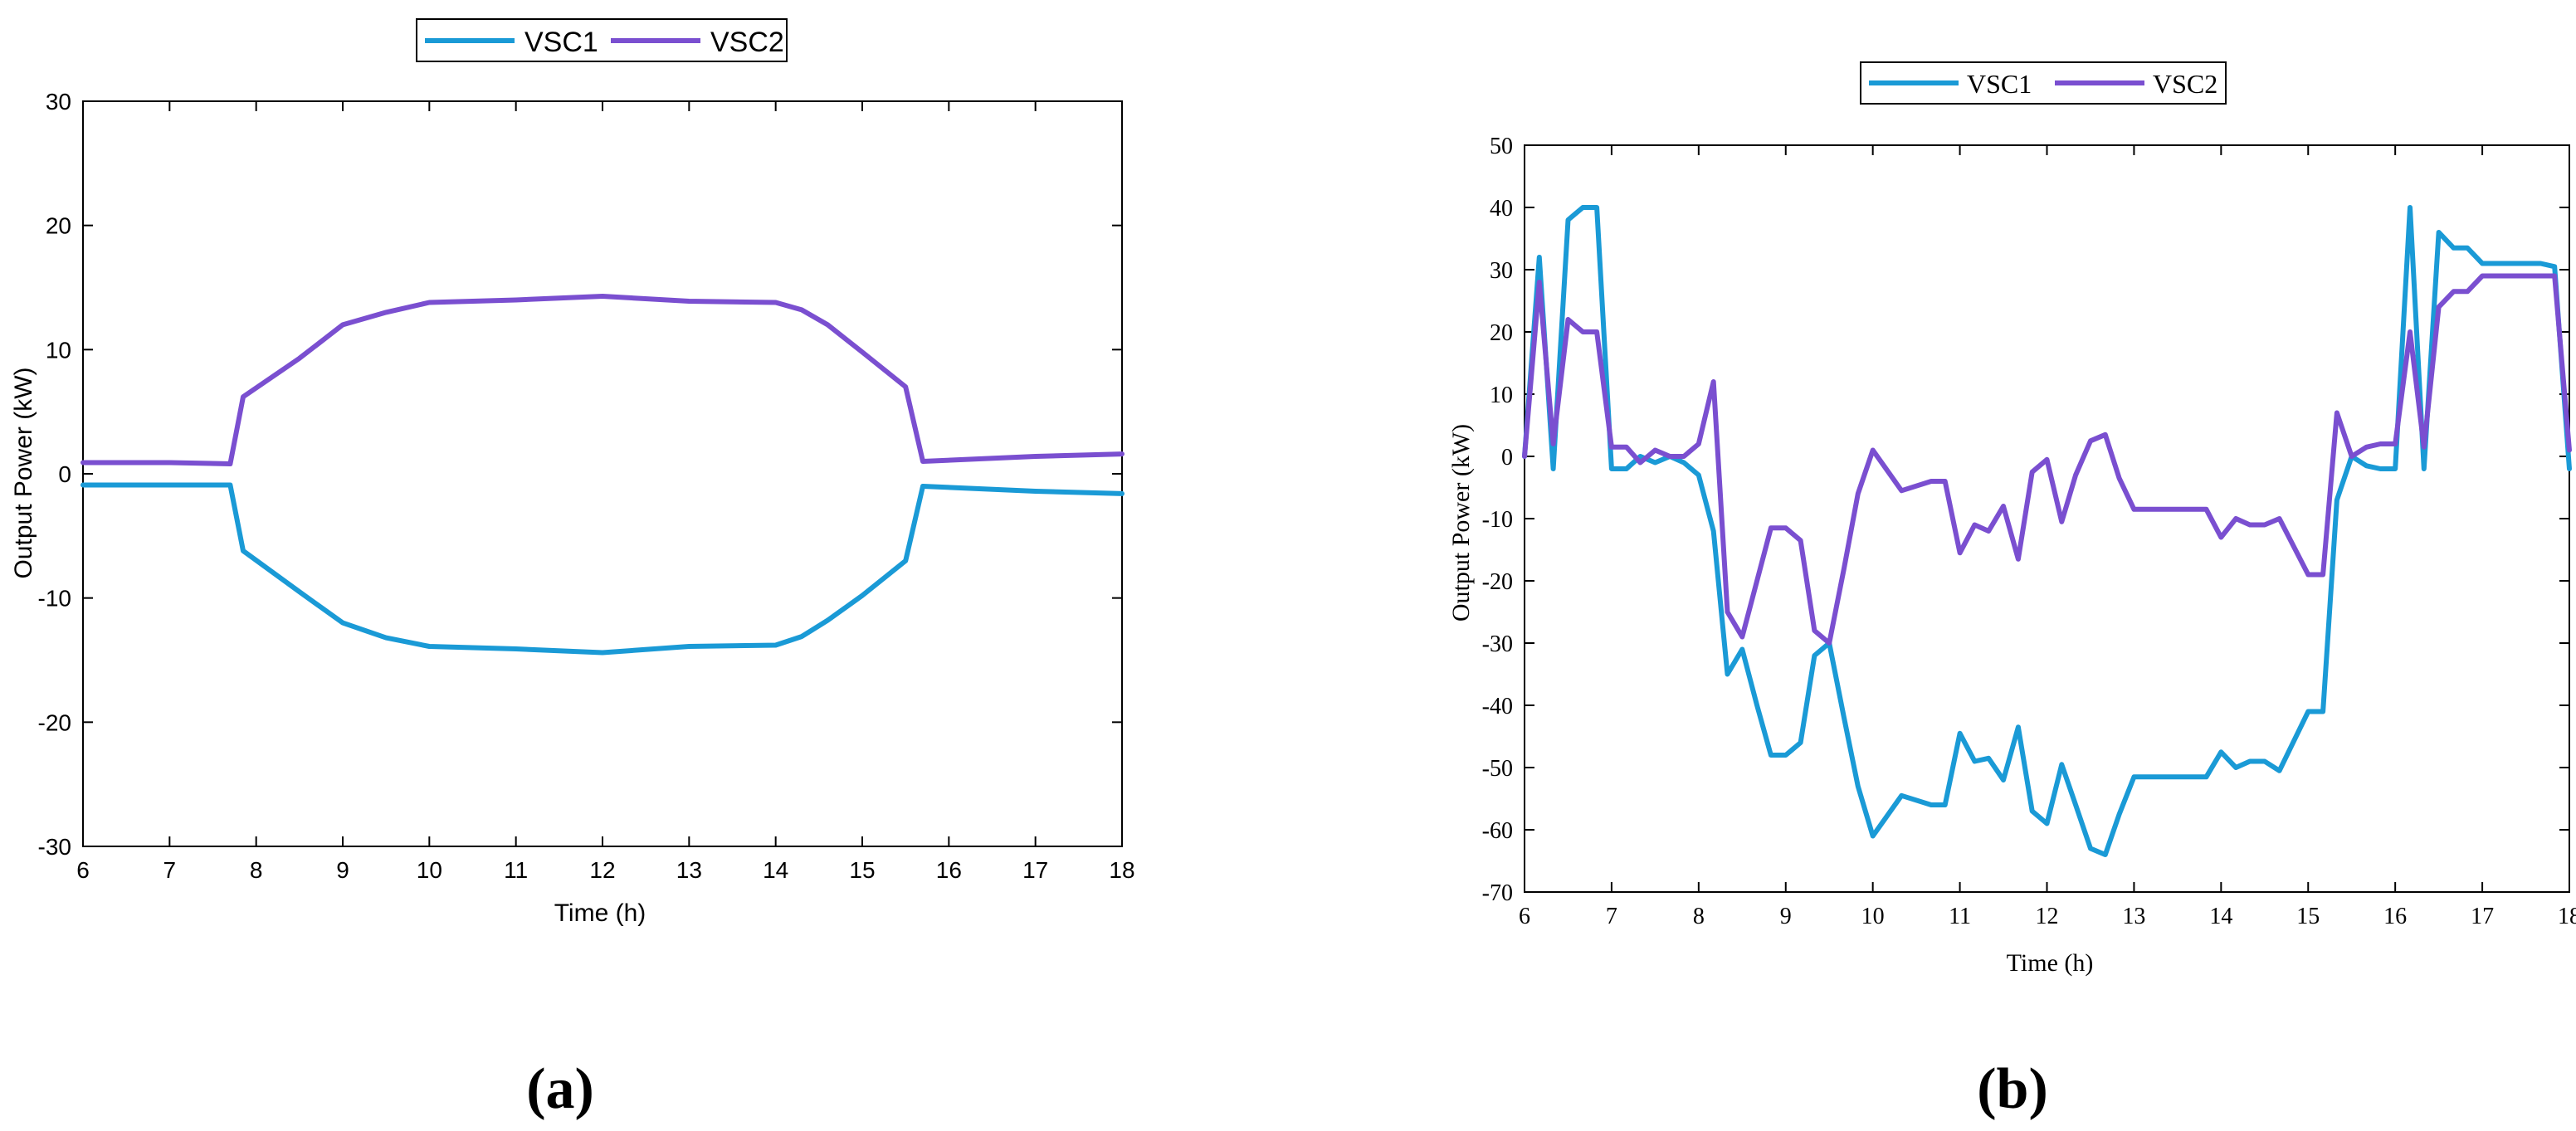 This screenshot has height=1131, width=2576. Describe the element at coordinates (83, 870) in the screenshot. I see `x-tick-label-a: 6` at that location.